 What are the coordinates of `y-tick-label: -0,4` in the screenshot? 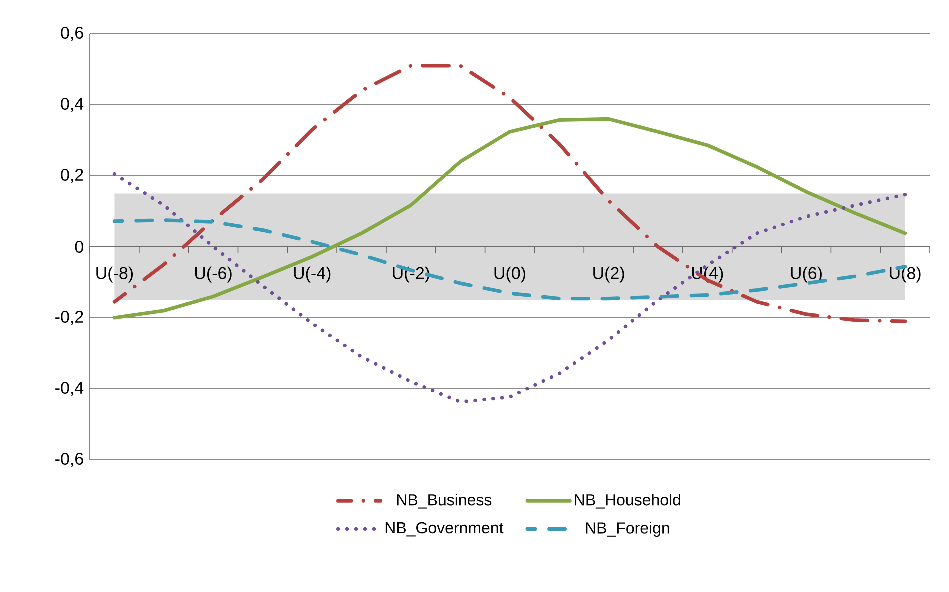 It's located at (70, 389).